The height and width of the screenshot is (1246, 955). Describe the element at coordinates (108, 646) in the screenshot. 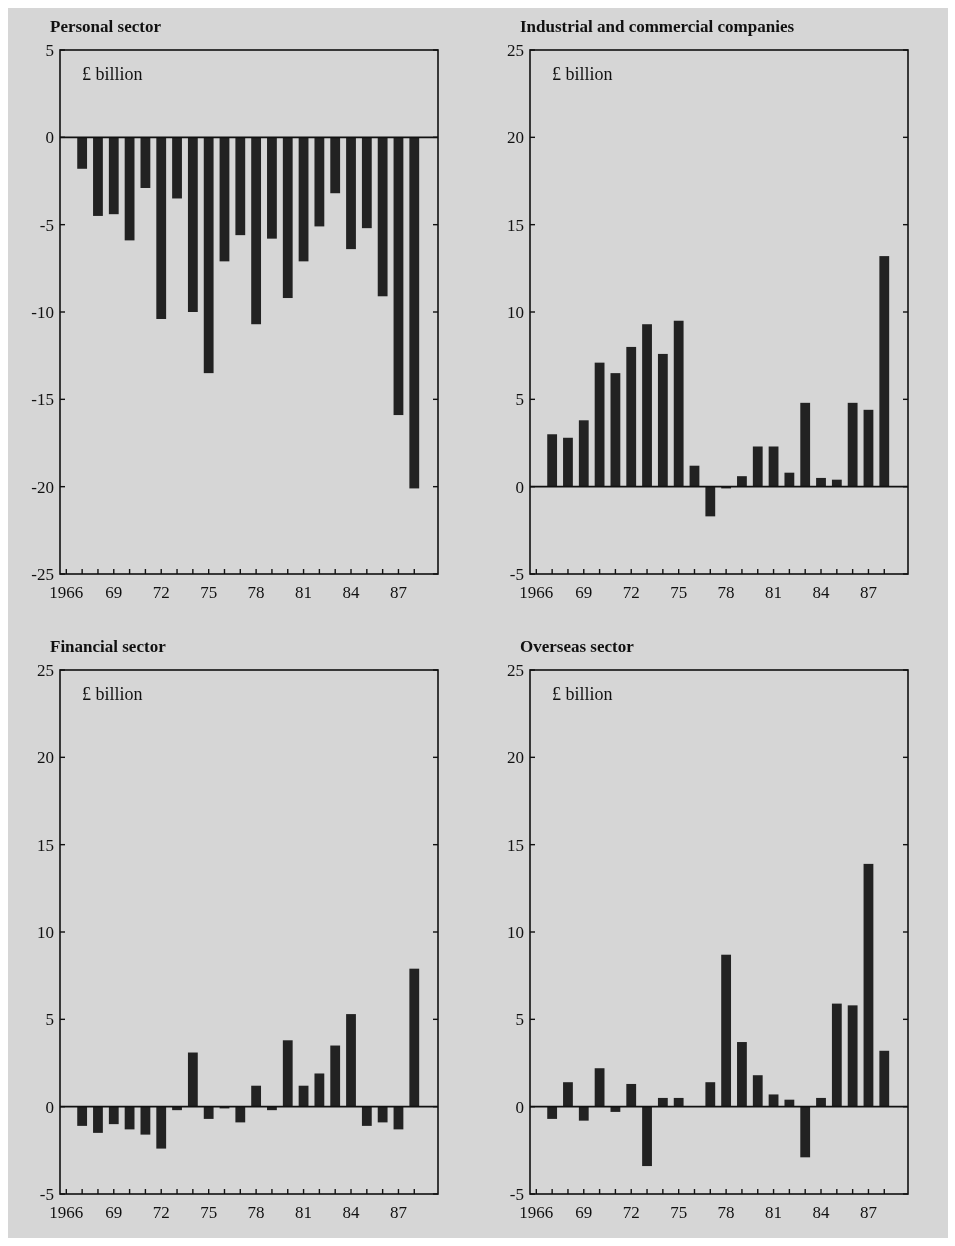

I see `chart-title: Financial sector` at that location.